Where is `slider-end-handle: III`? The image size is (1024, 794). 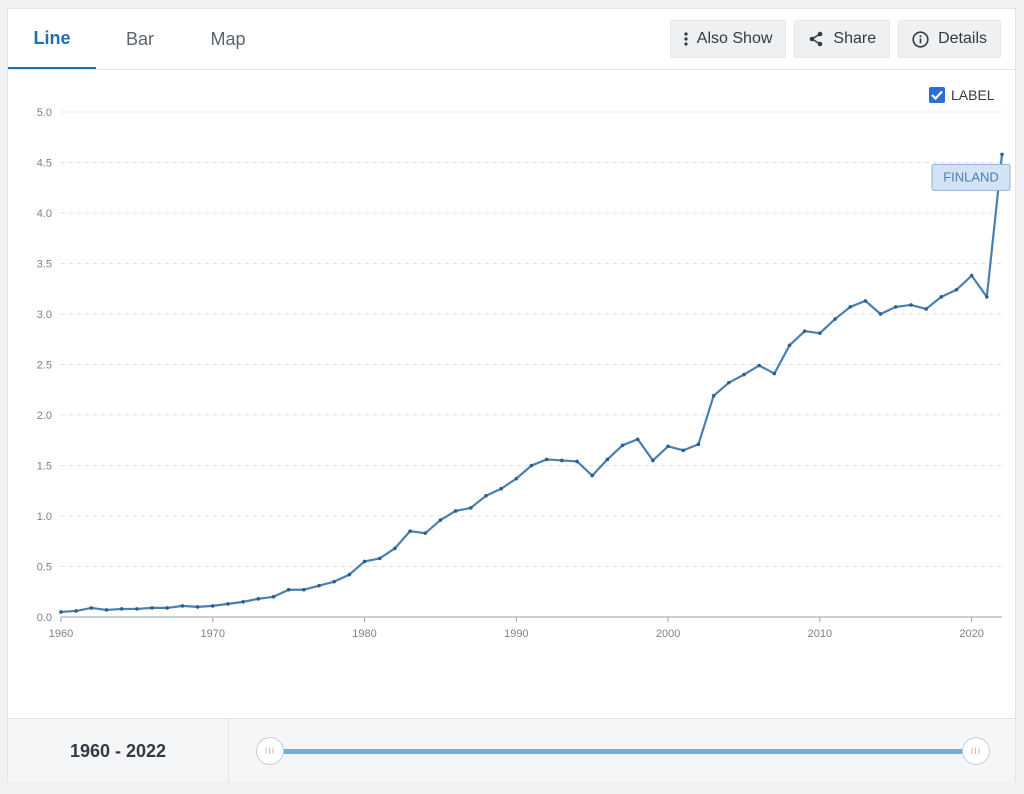
slider-end-handle: III is located at coordinates (976, 751).